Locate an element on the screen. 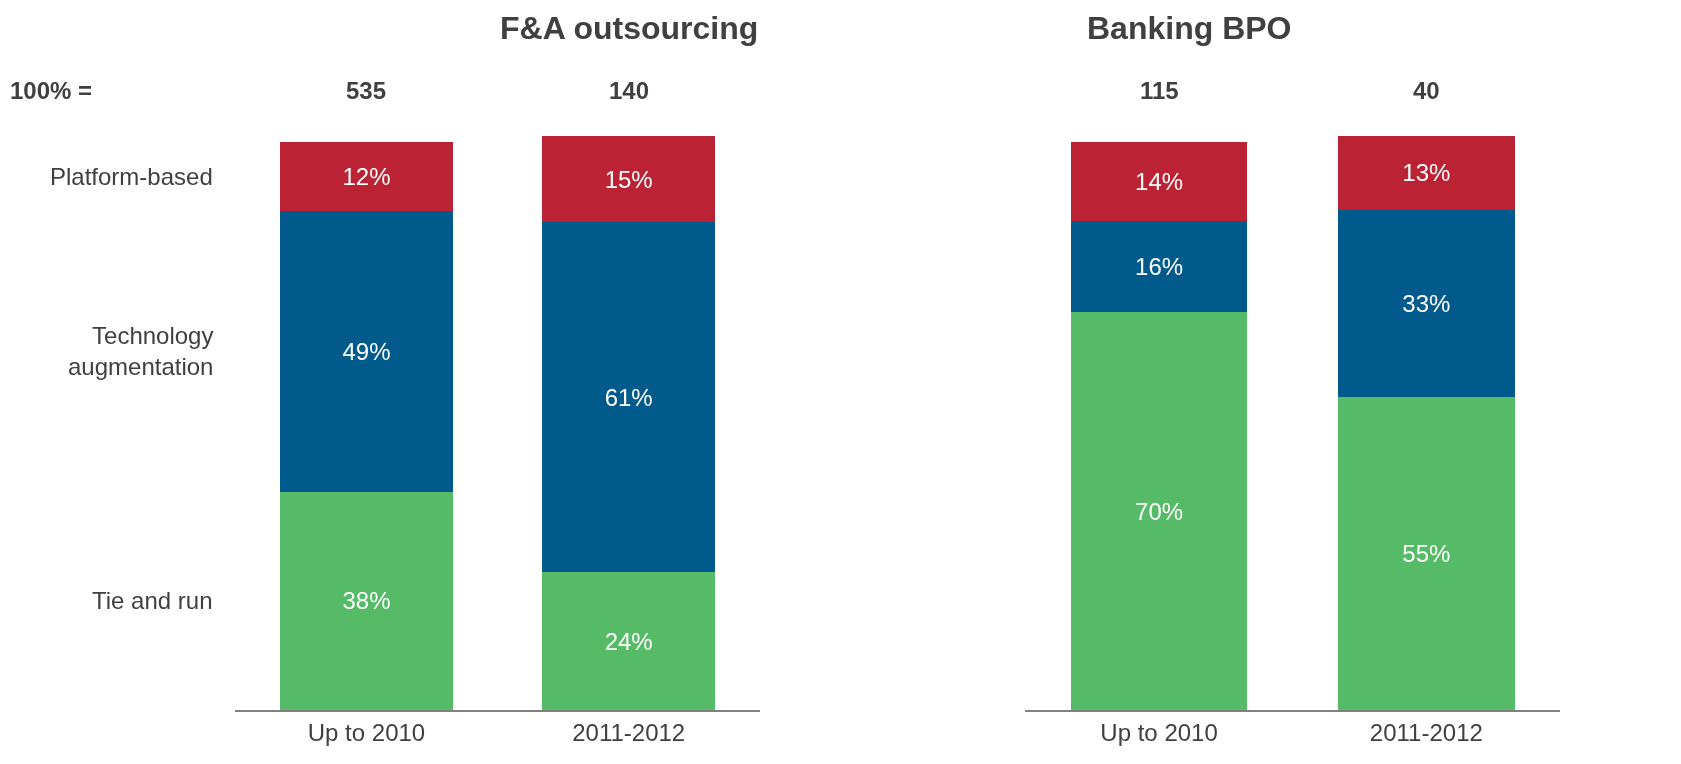 This screenshot has width=1681, height=764. data-label: 33% is located at coordinates (1426, 304).